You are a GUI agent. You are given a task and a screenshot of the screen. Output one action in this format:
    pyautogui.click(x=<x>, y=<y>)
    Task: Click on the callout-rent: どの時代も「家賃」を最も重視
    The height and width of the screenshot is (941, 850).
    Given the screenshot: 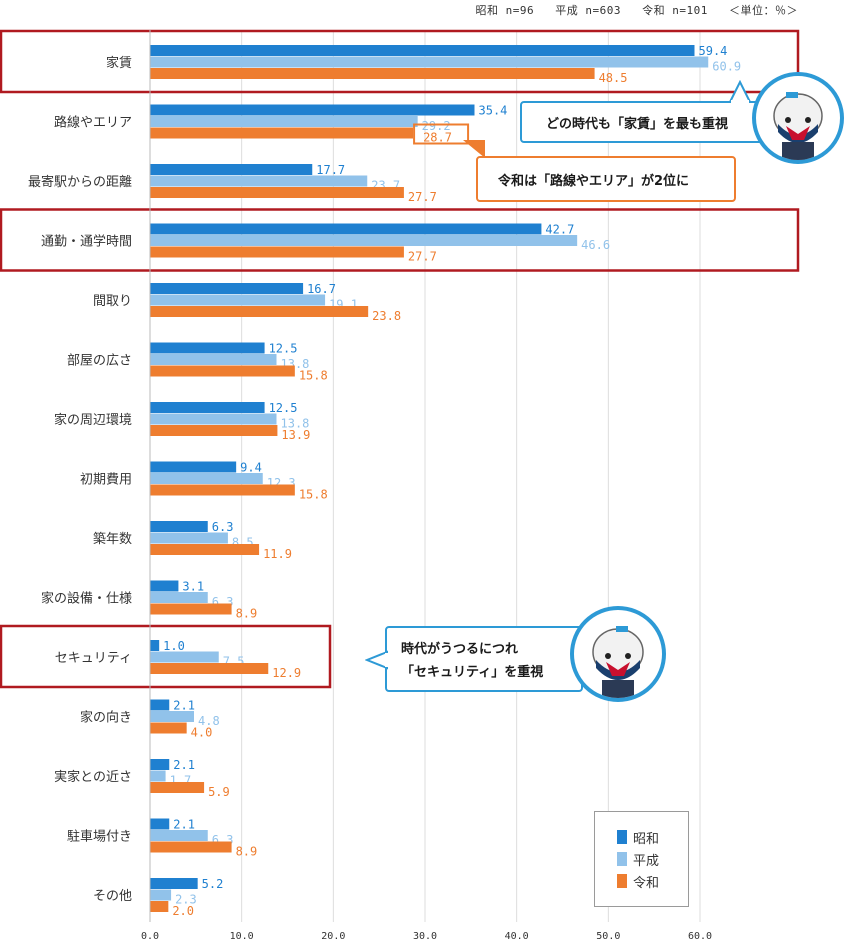 What is the action you would take?
    pyautogui.click(x=651, y=122)
    